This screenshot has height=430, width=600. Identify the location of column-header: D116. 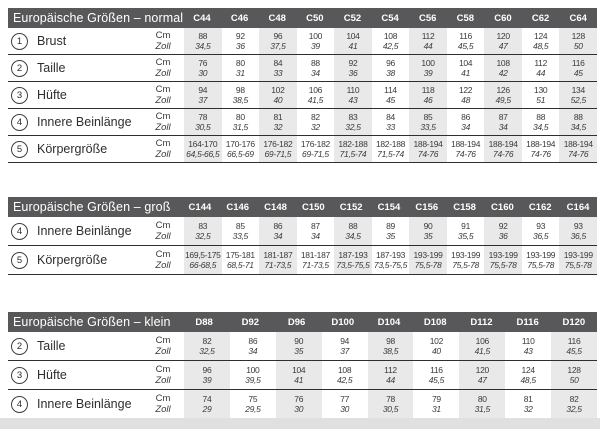
(527, 322).